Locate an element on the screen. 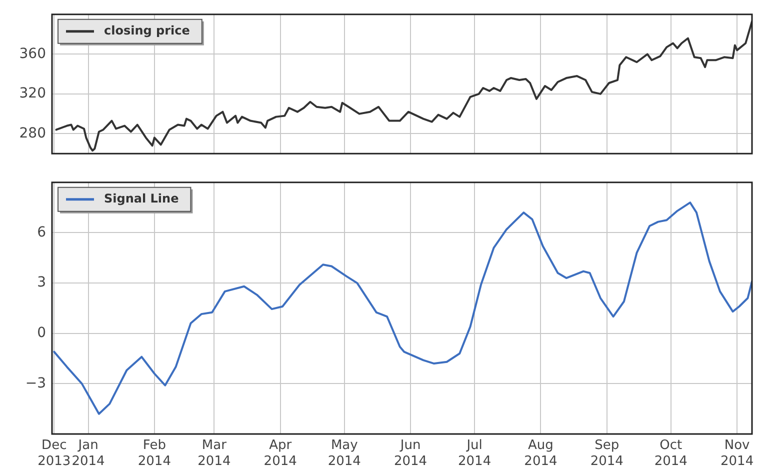  y-tick-label: 3 is located at coordinates (41, 282).